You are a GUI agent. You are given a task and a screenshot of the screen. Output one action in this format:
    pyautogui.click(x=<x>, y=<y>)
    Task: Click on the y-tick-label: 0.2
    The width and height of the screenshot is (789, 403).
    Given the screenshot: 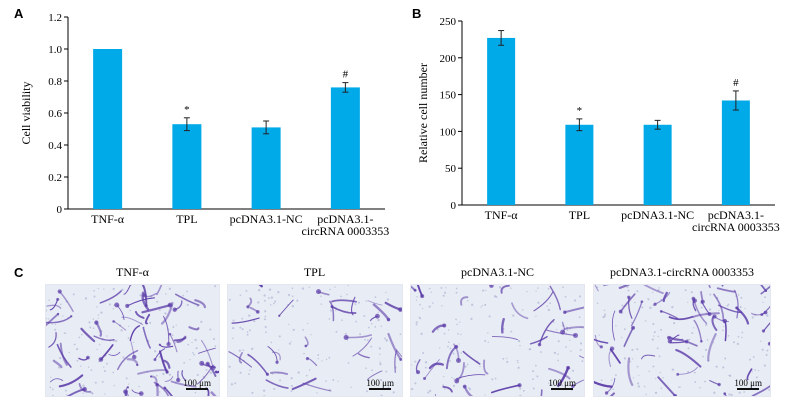 What is the action you would take?
    pyautogui.click(x=55, y=178)
    